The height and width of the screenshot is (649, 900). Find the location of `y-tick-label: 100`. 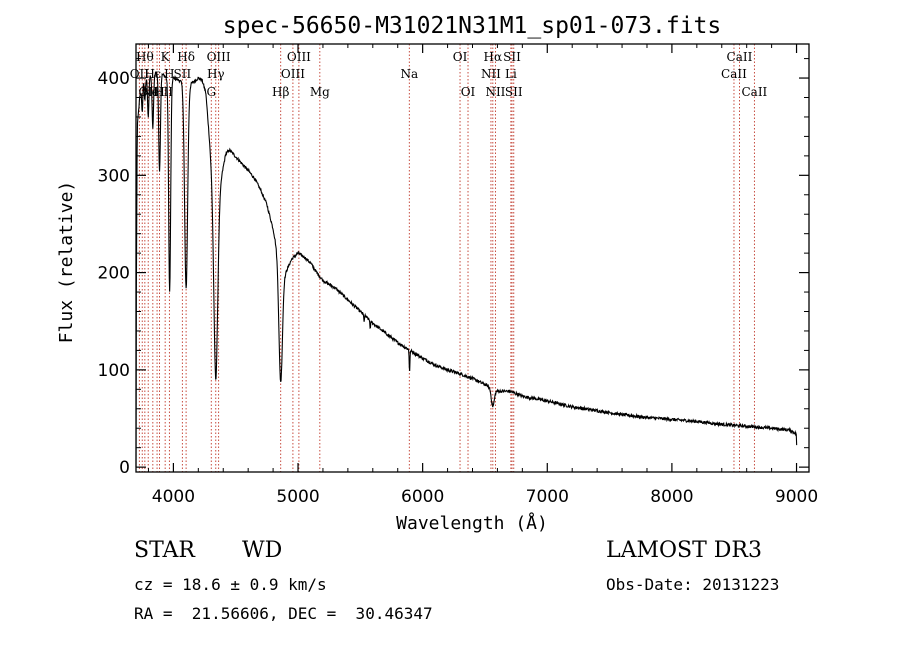

y-tick-label: 100 is located at coordinates (114, 371).